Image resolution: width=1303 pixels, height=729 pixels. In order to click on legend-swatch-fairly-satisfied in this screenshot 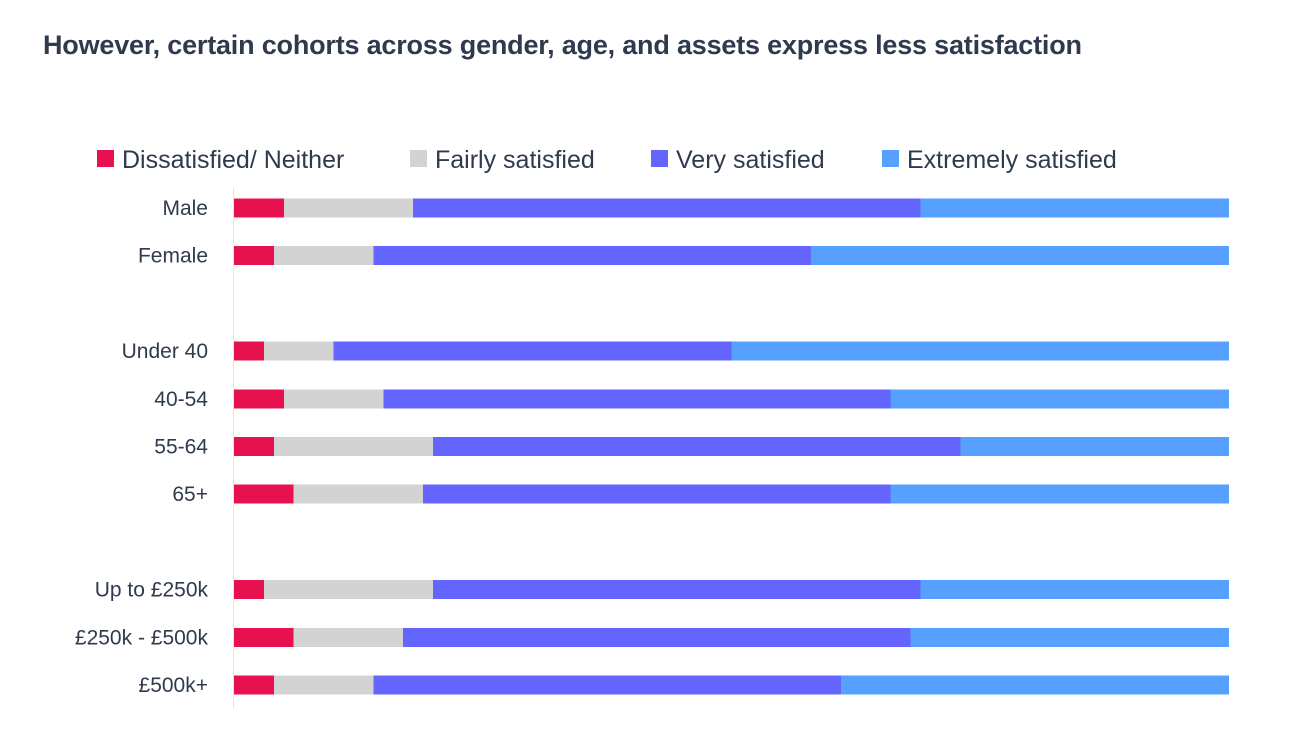, I will do `click(418, 158)`.